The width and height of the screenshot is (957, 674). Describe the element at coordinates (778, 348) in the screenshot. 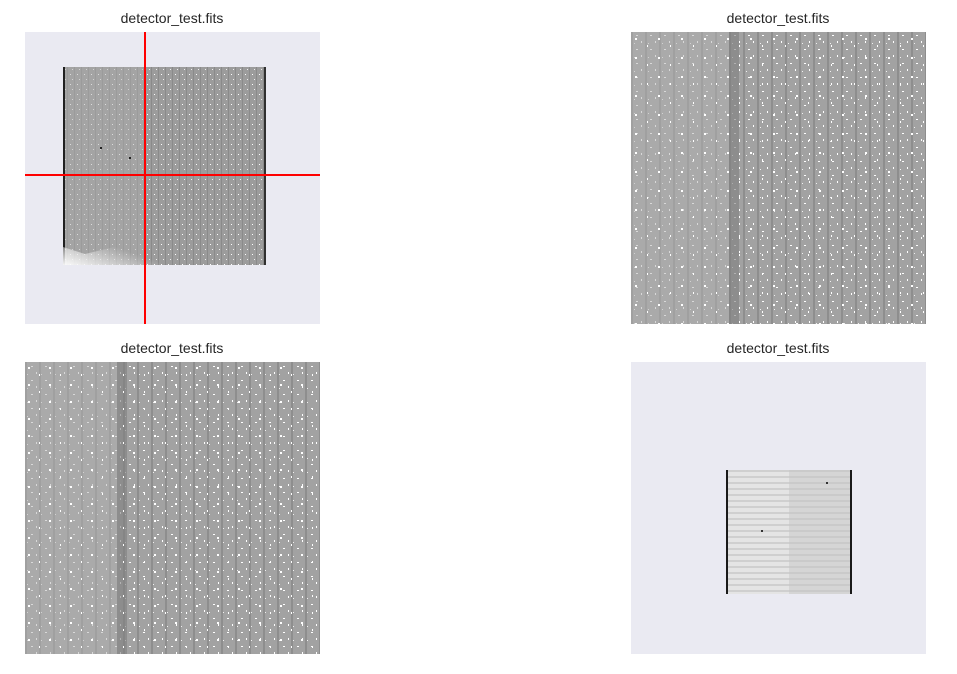

I see `panel-title-4: detector_test.fits` at that location.